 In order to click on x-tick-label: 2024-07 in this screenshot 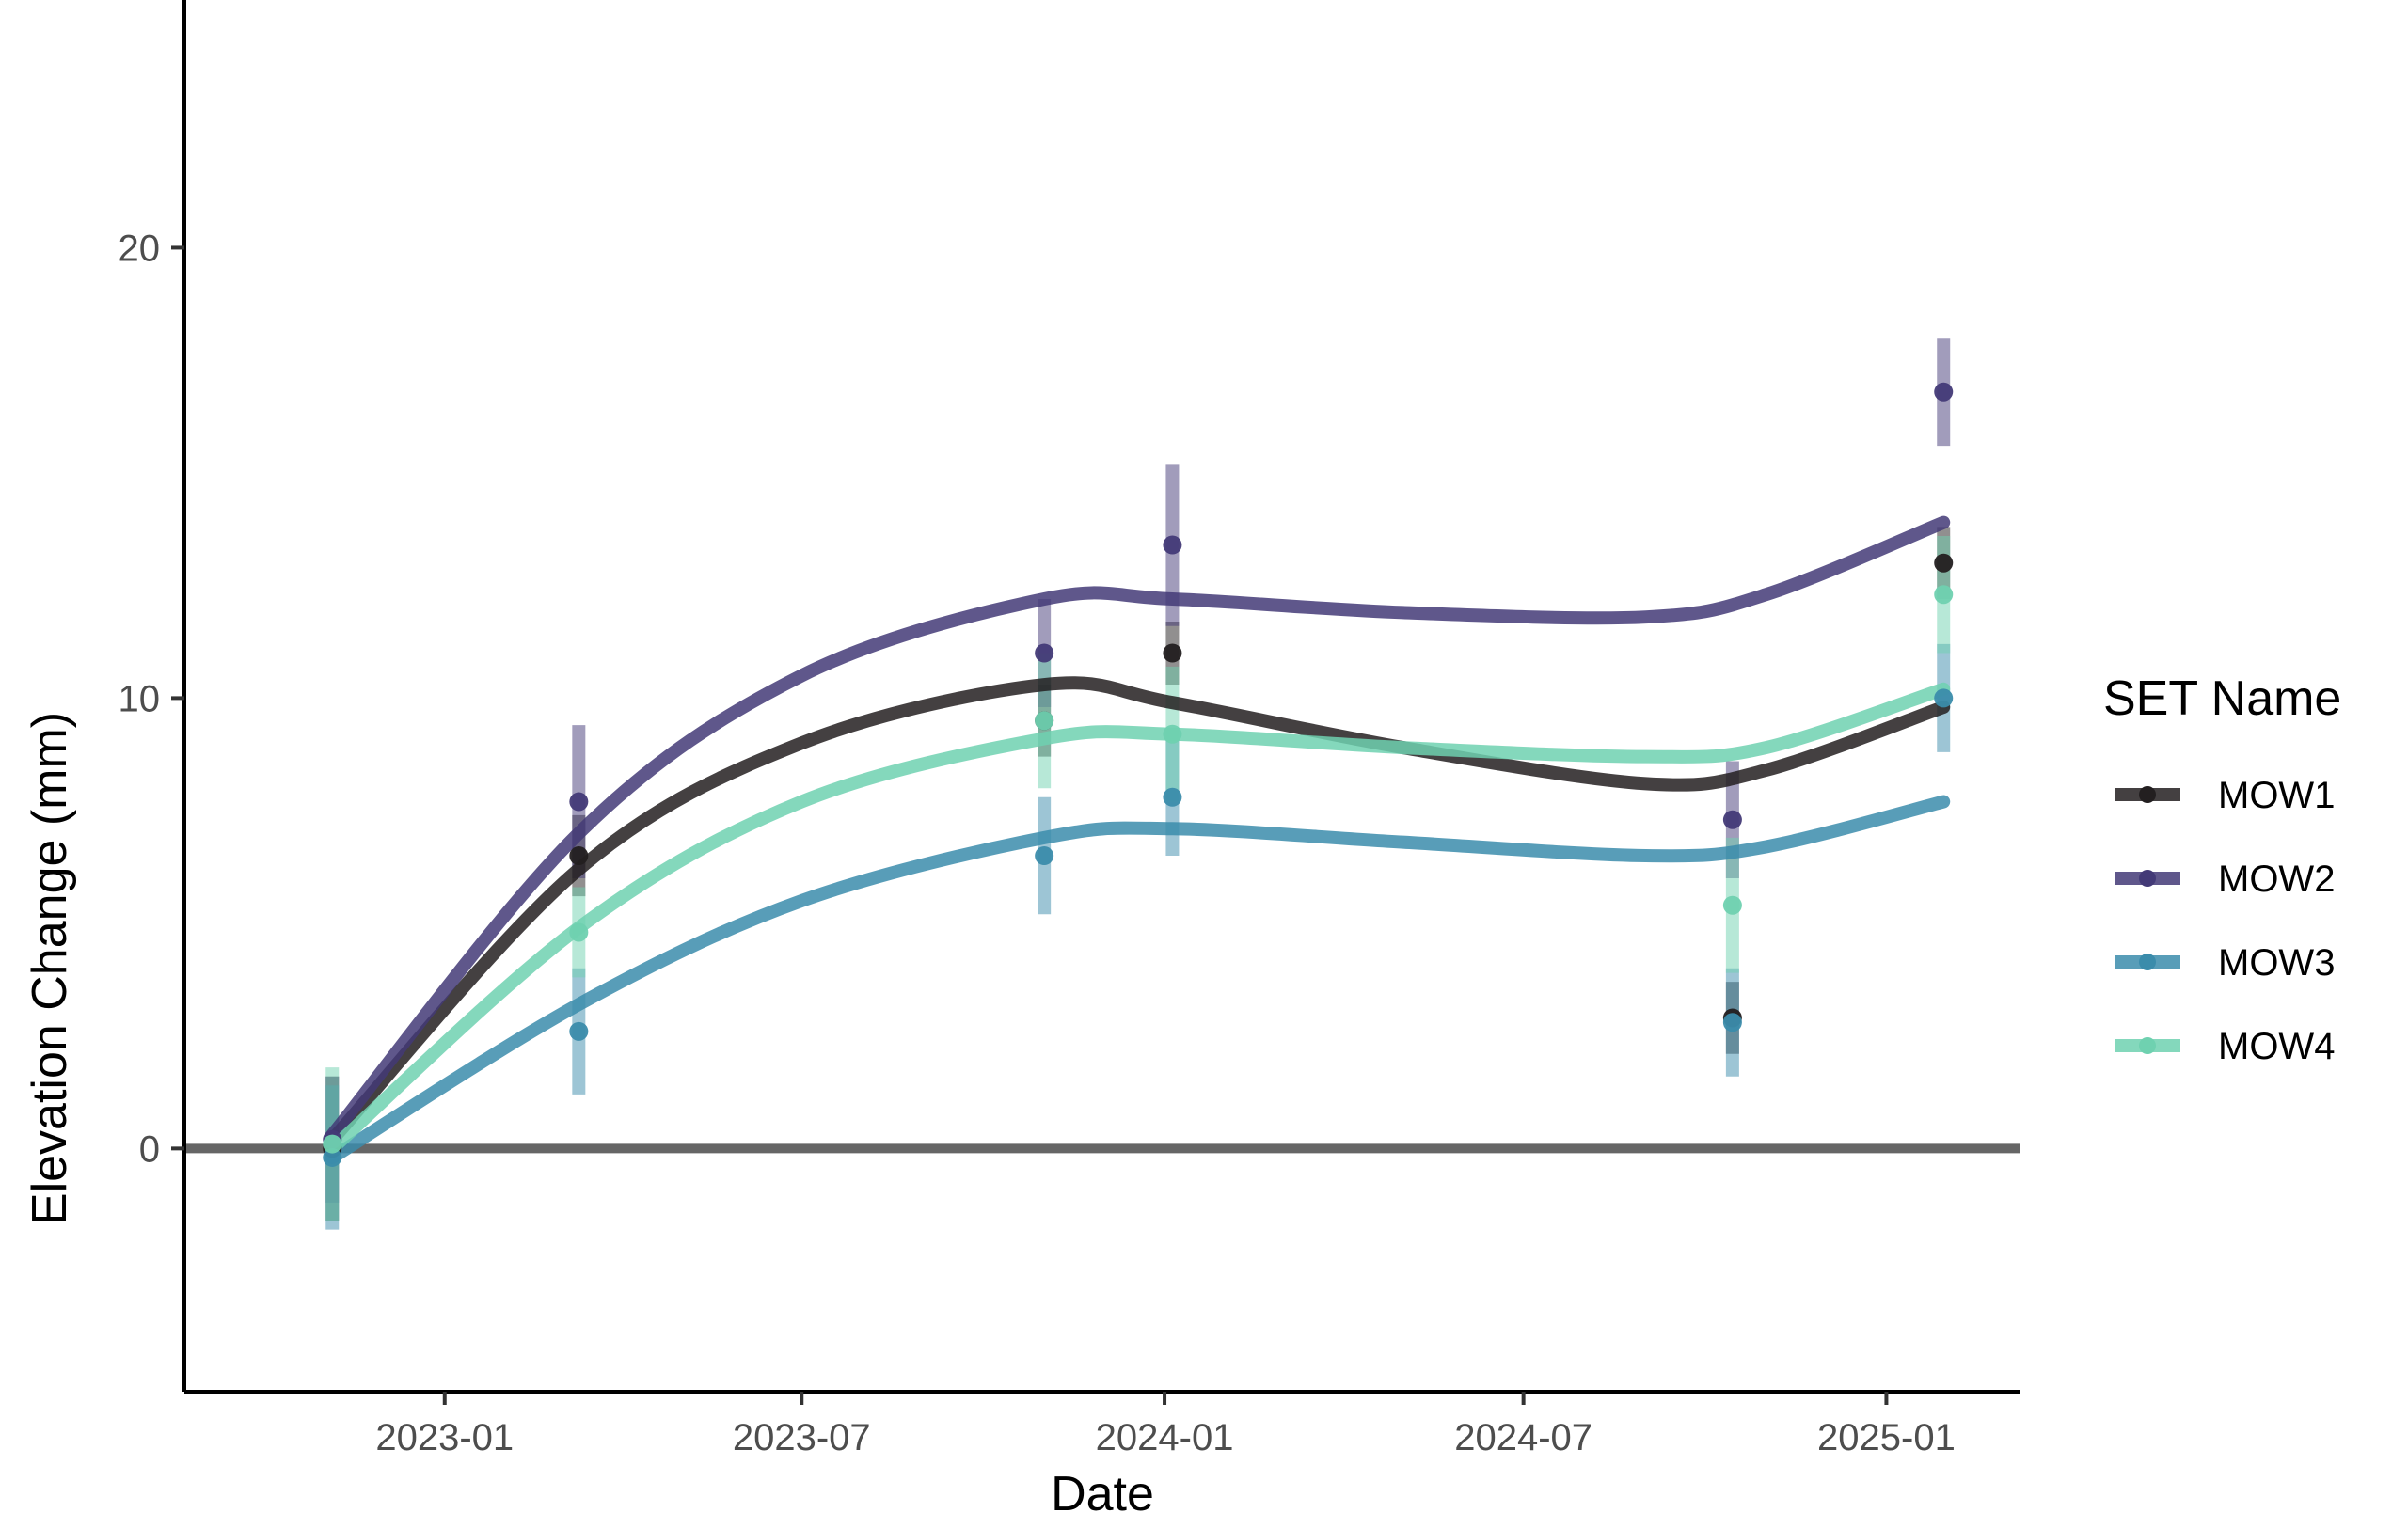, I will do `click(1523, 1437)`.